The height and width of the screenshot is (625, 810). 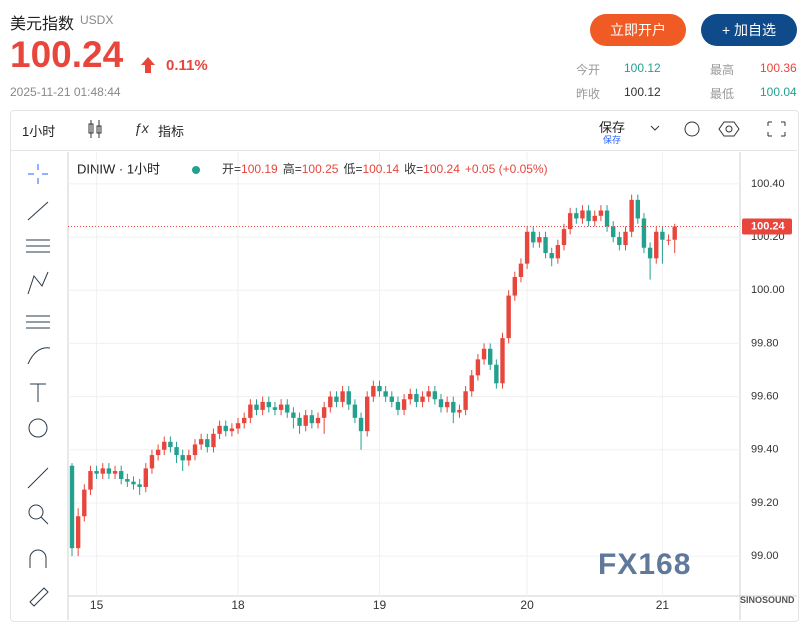 What do you see at coordinates (42, 24) in the screenshot?
I see `title: 美元指数` at bounding box center [42, 24].